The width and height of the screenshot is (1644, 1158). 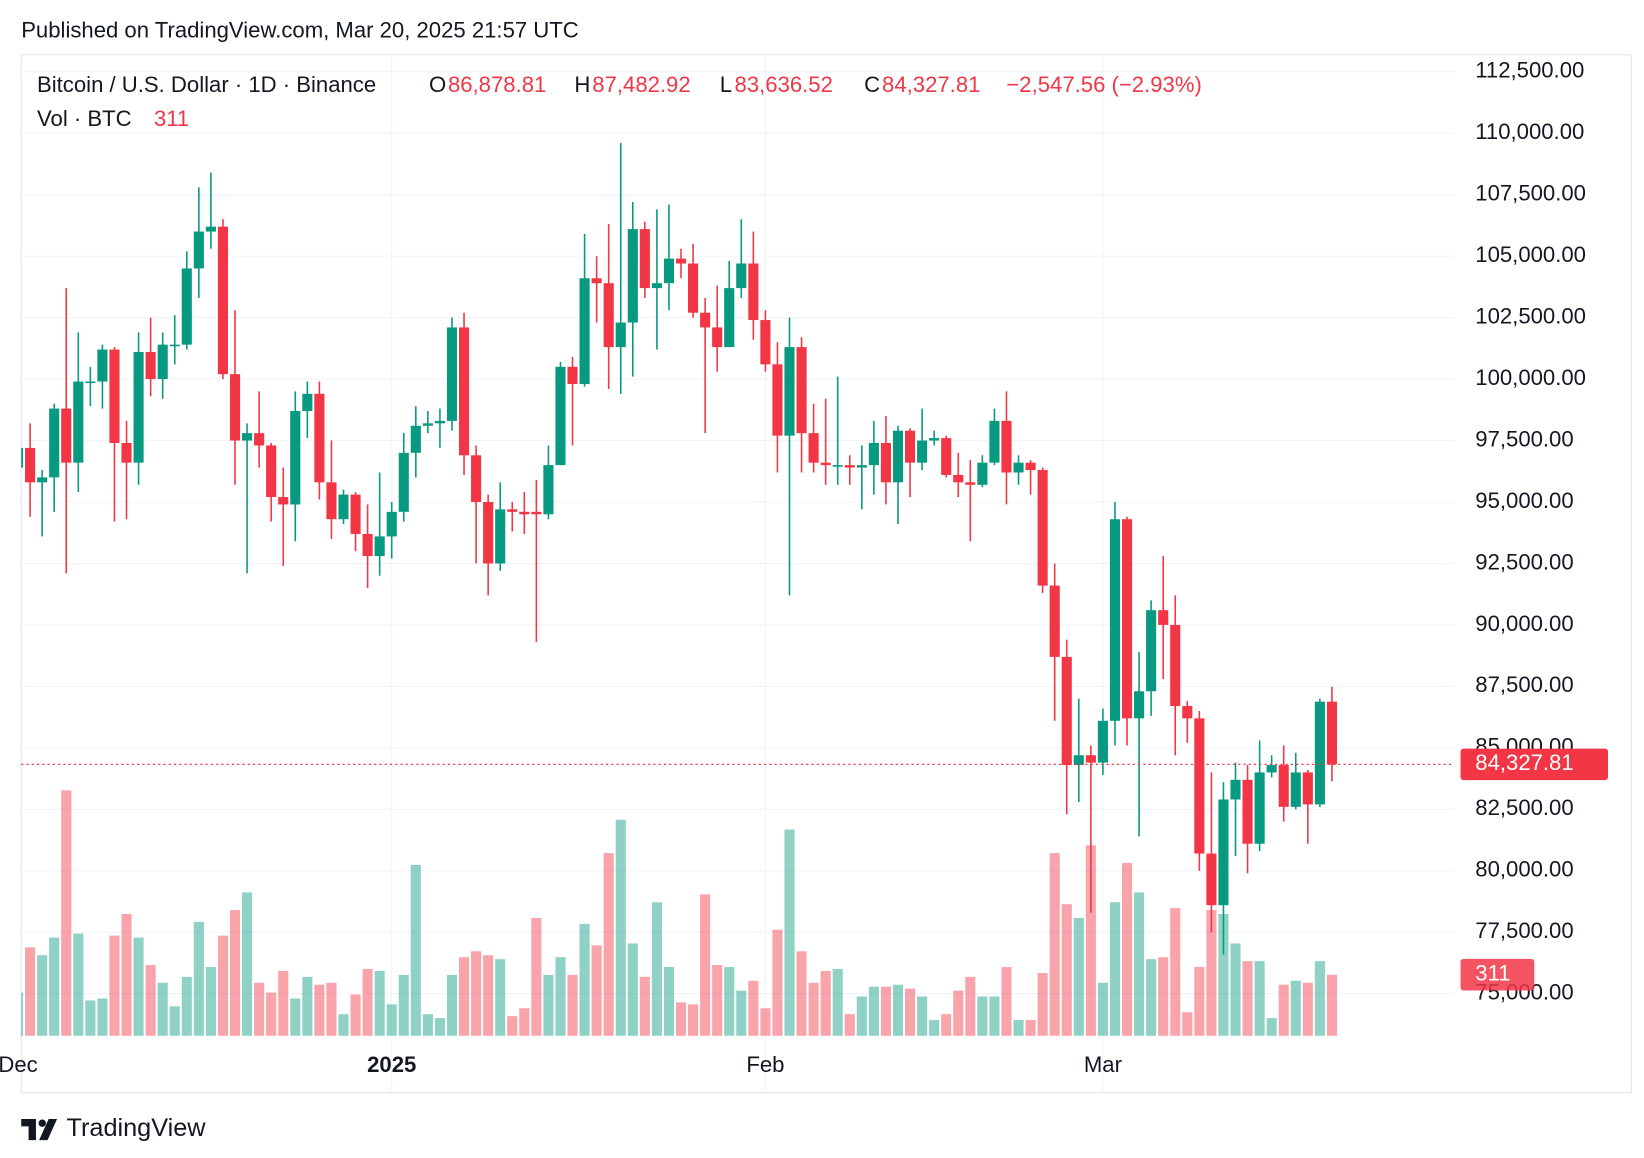 I want to click on open-key: O, so click(x=437, y=84).